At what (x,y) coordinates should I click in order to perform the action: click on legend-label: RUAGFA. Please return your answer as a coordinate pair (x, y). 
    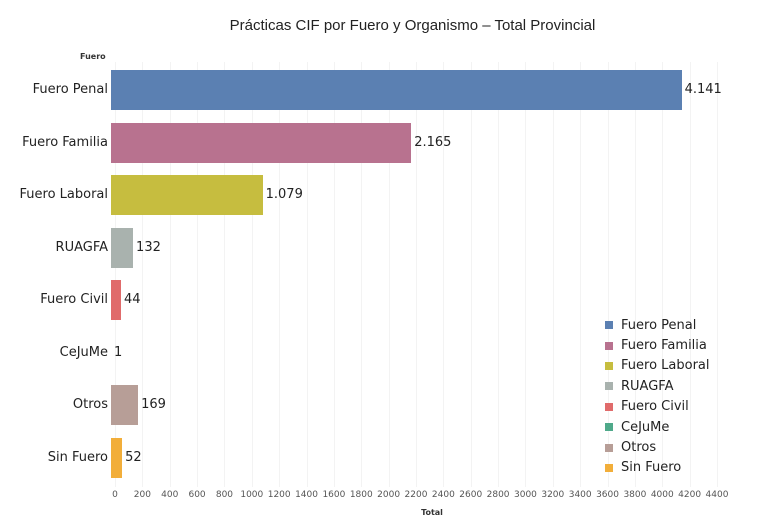
    Looking at the image, I should click on (647, 386).